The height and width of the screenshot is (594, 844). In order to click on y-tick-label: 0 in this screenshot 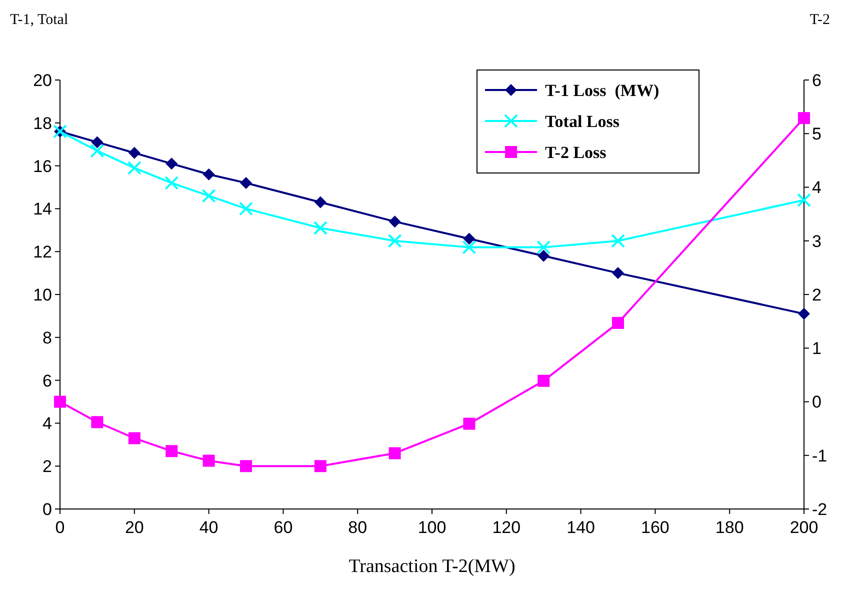, I will do `click(47, 509)`.